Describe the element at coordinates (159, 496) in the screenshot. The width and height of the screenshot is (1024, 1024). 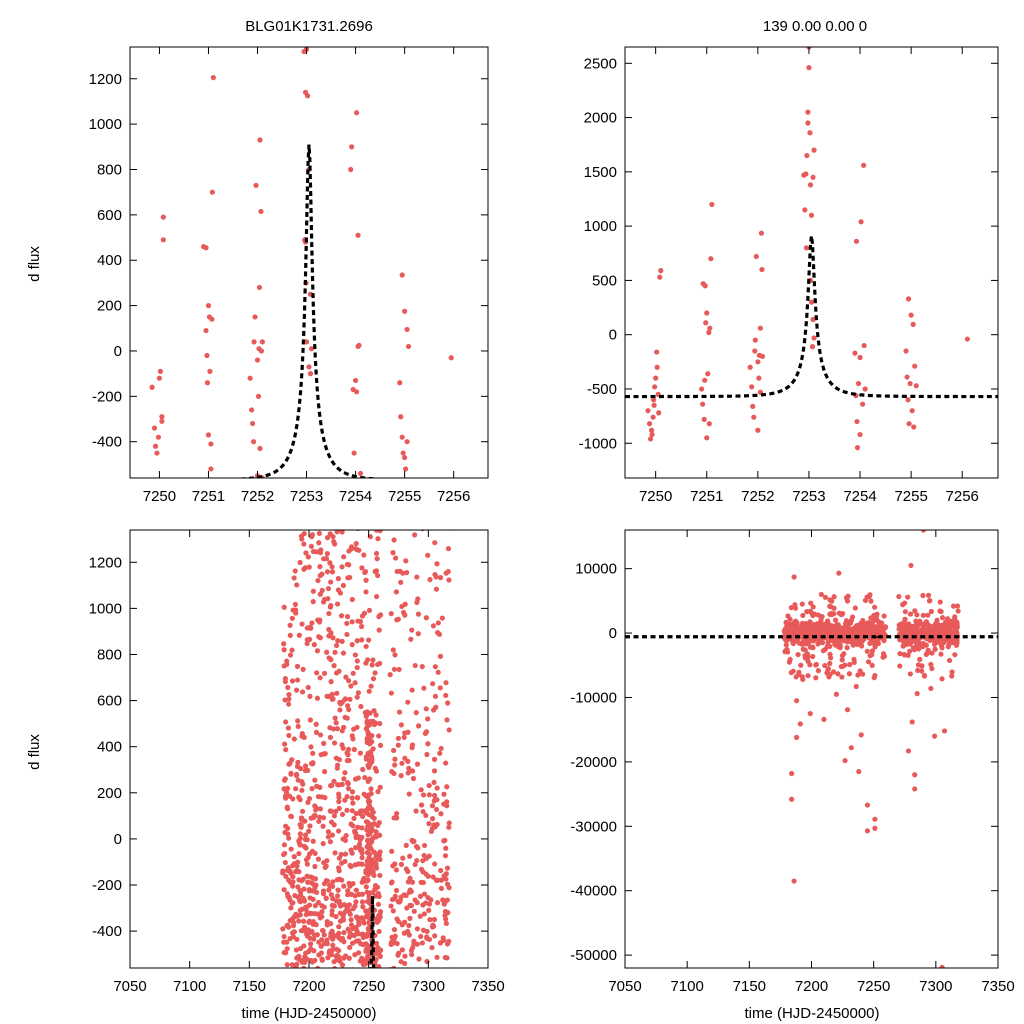
I see `x-tick-label: 7250` at that location.